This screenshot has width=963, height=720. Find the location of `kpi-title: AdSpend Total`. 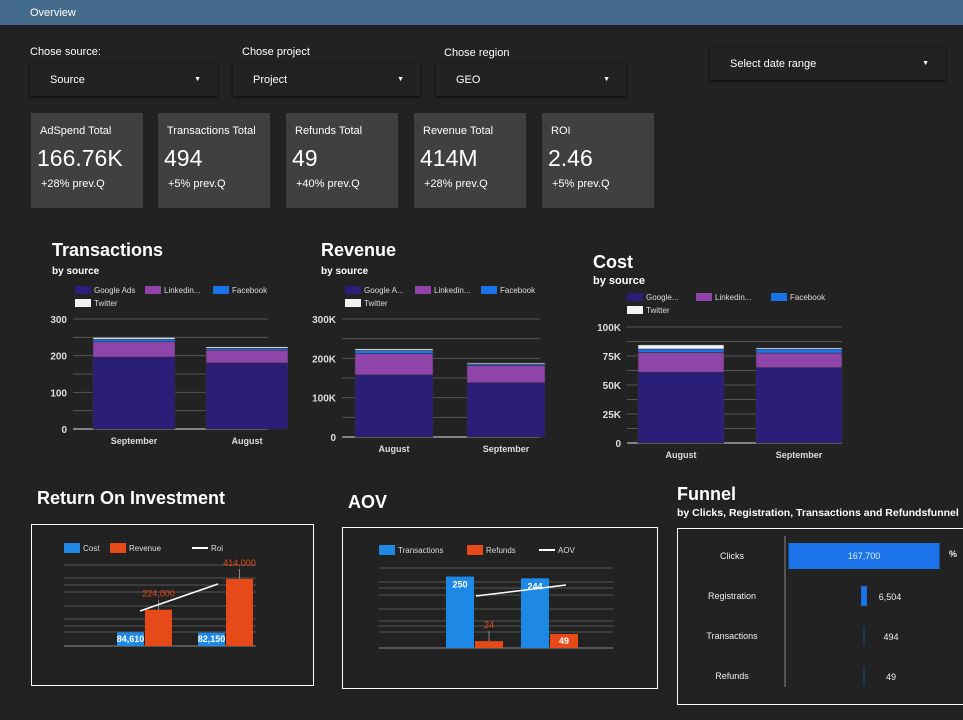

kpi-title: AdSpend Total is located at coordinates (76, 131).